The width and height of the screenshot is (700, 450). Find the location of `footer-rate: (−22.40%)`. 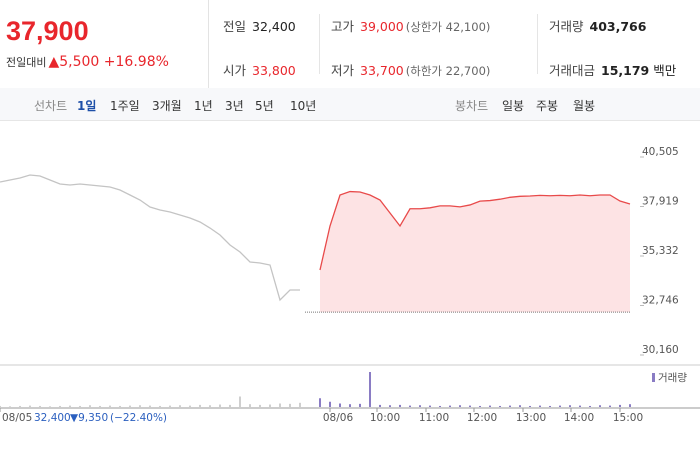

footer-rate: (−22.40%) is located at coordinates (138, 418).